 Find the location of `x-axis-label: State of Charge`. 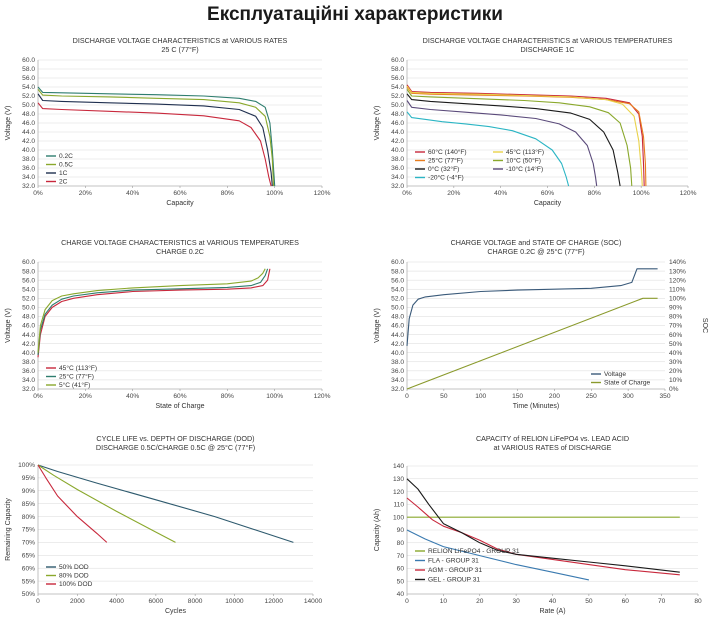

x-axis-label: State of Charge is located at coordinates (179, 406).